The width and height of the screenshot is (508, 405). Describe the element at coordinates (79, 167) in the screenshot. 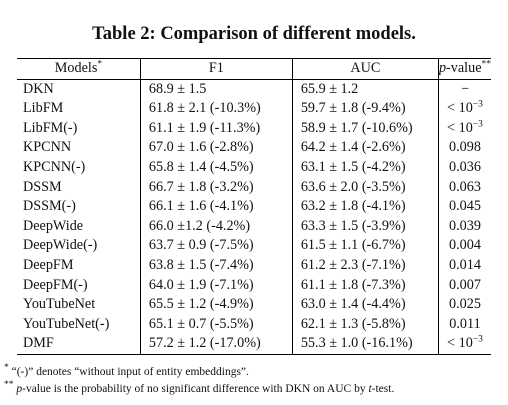

I see `cell-model: KPCNN(-)` at that location.